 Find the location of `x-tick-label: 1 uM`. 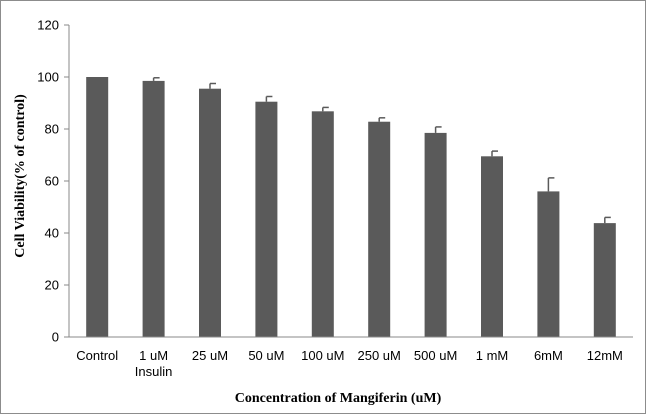

x-tick-label: 1 uM is located at coordinates (153, 355).